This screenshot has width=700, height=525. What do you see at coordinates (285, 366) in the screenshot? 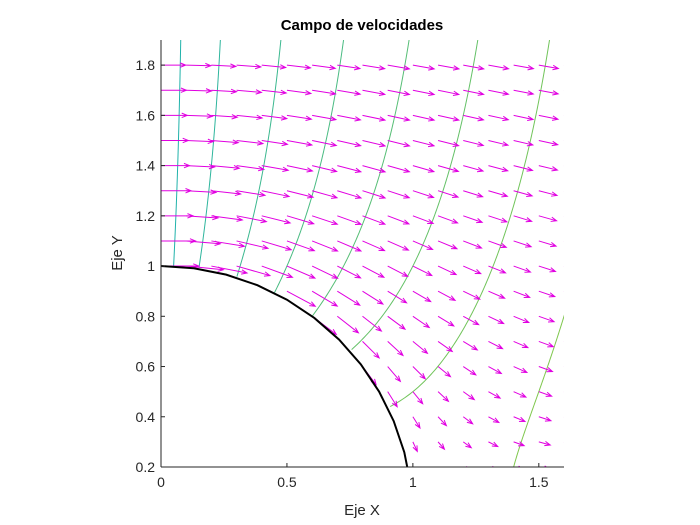
I see `cylinder-boundary` at bounding box center [285, 366].